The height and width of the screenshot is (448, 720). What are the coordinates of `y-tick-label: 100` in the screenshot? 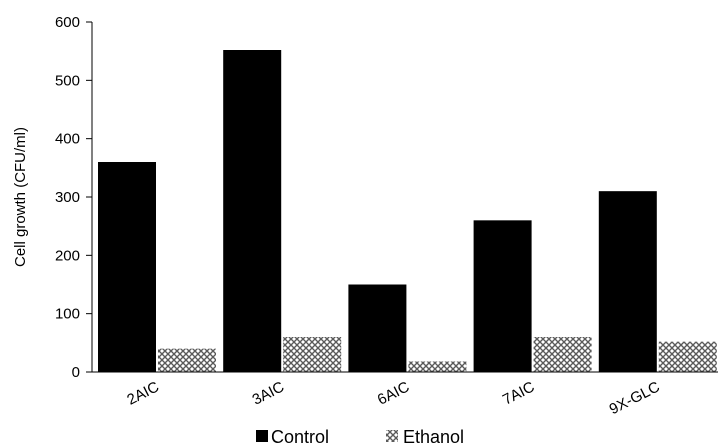 It's located at (67, 314).